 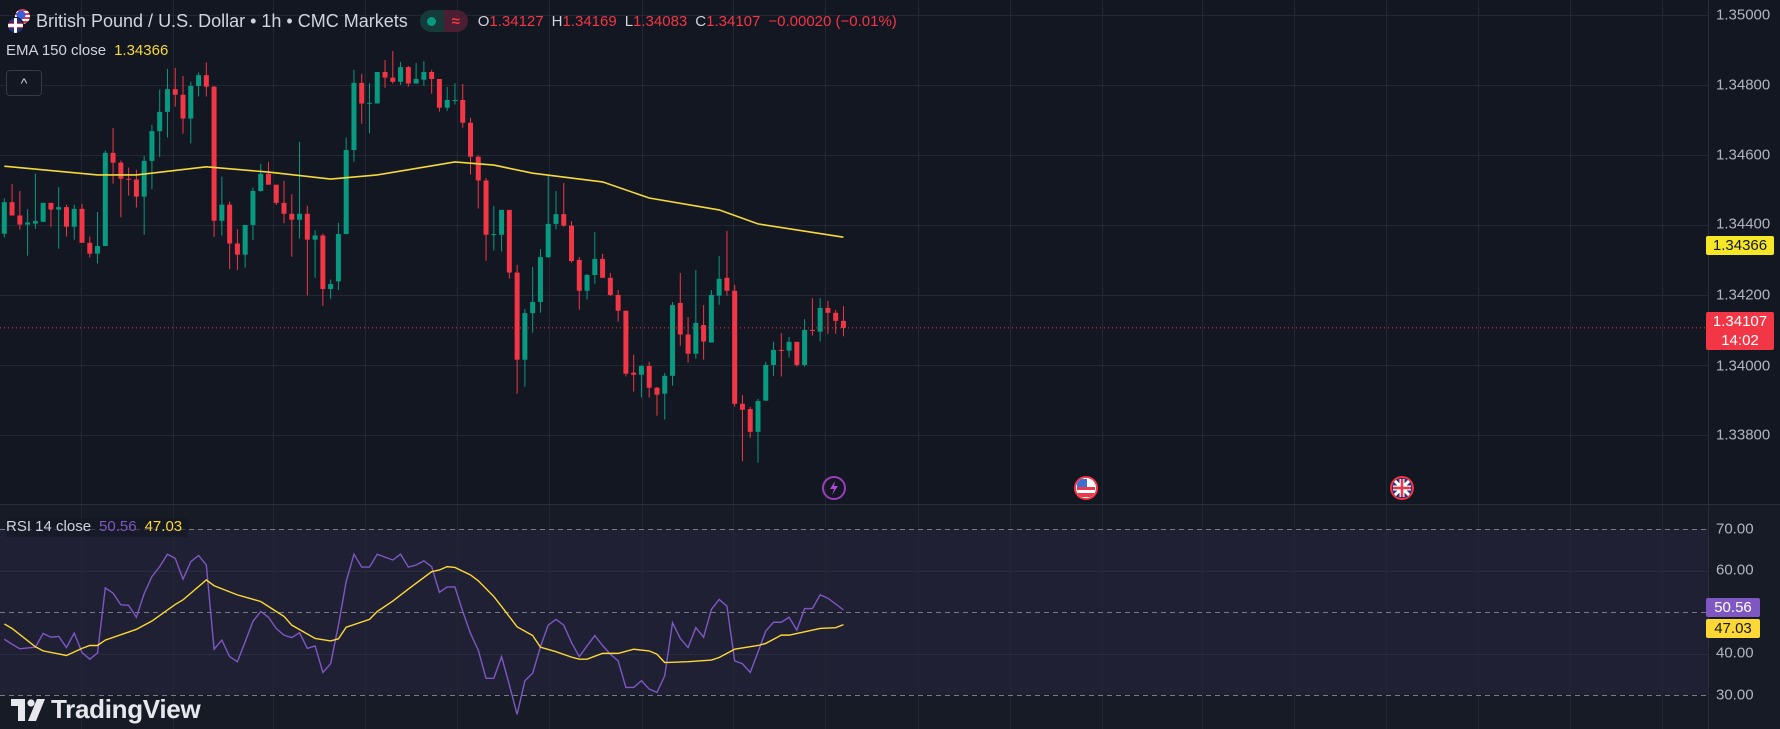 What do you see at coordinates (106, 709) in the screenshot?
I see `tradingview-logo: TradingView` at bounding box center [106, 709].